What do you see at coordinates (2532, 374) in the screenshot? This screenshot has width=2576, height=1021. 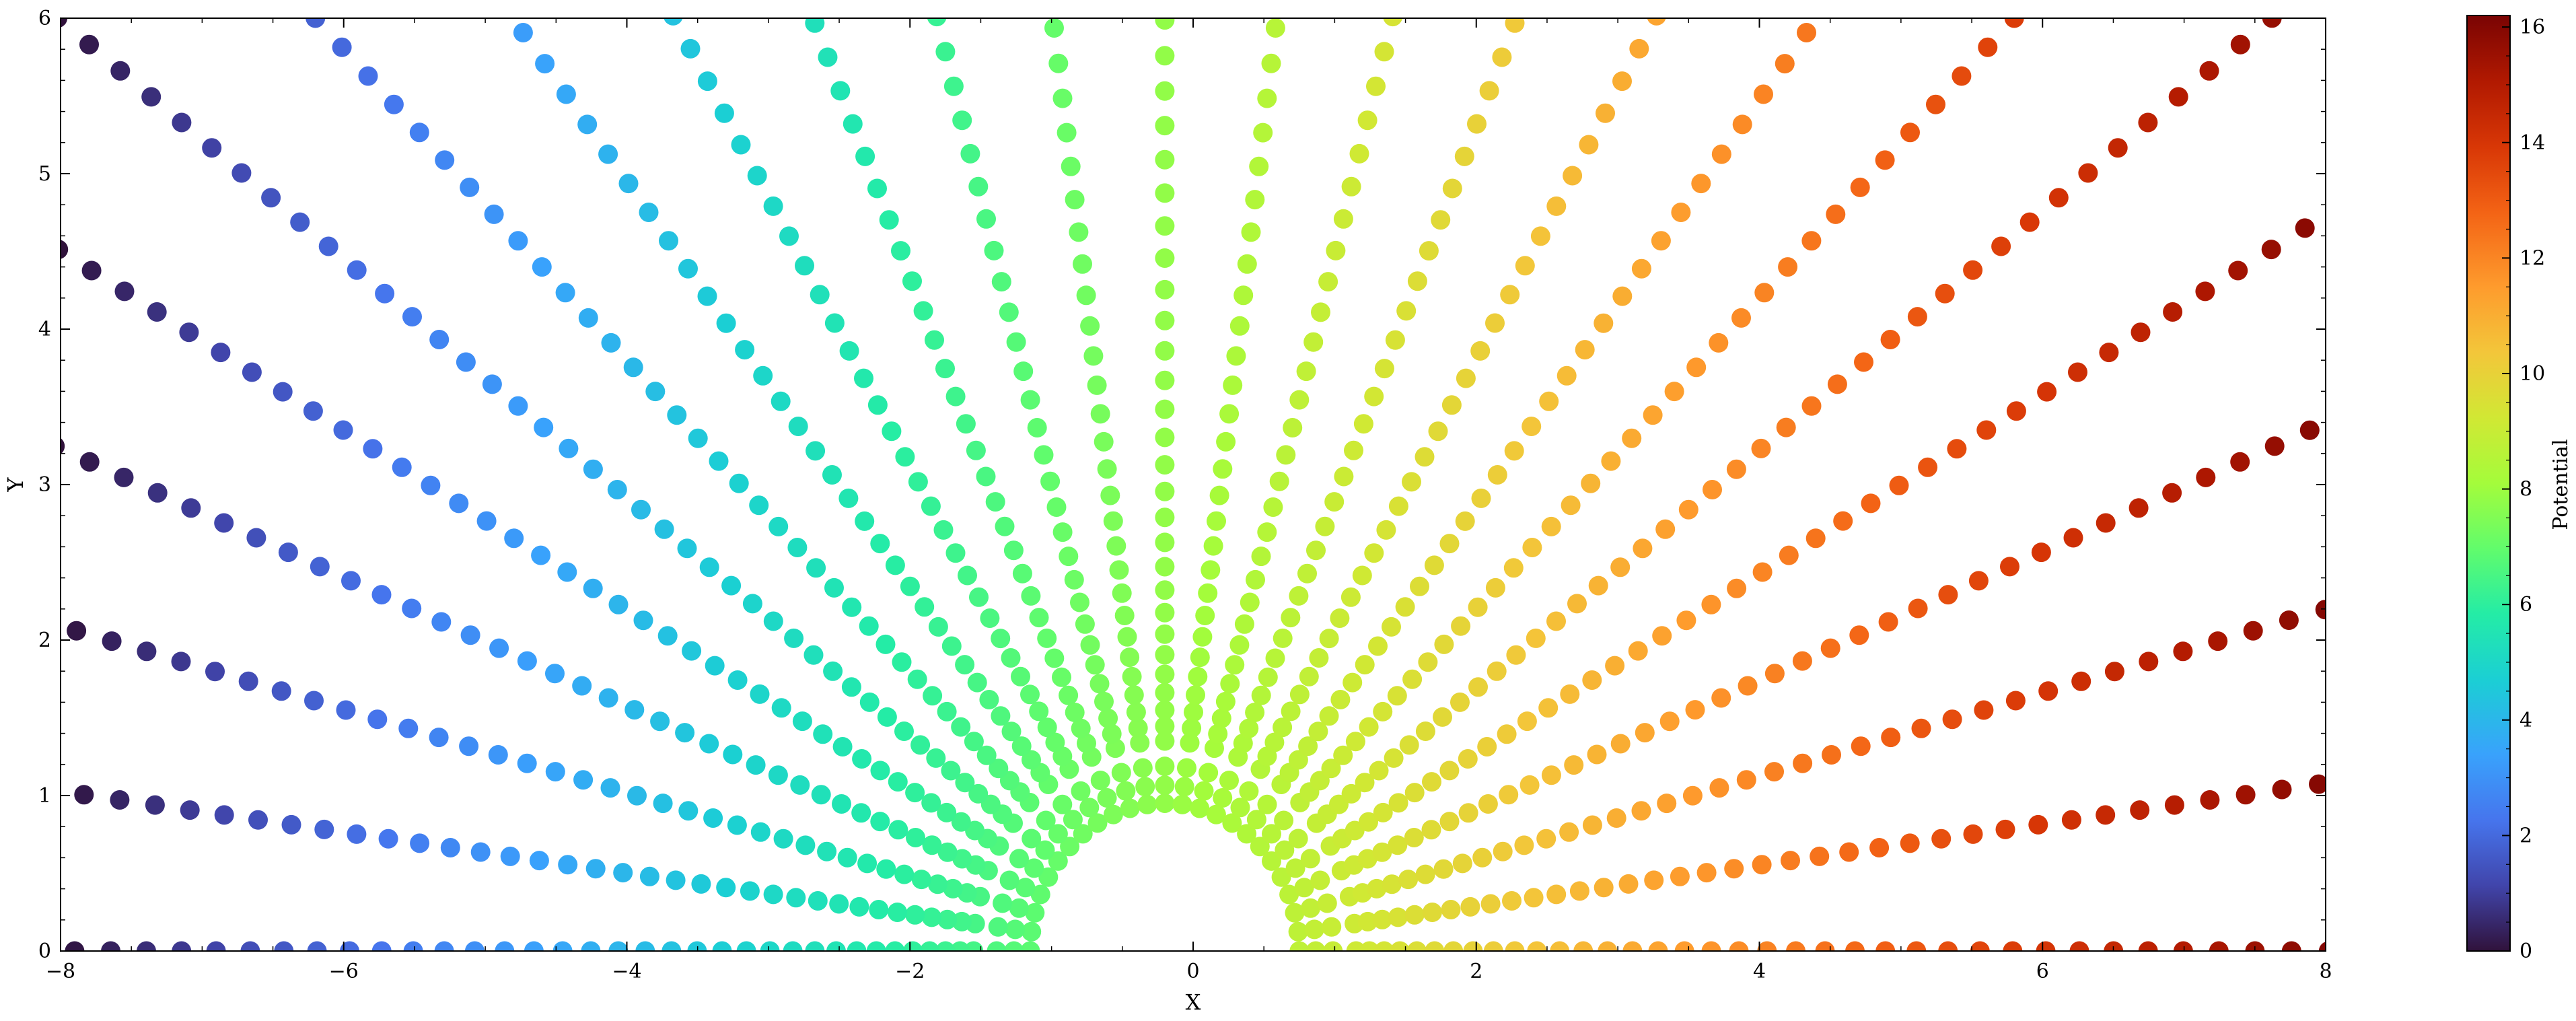 I see `colorbar-tick-label: 10` at bounding box center [2532, 374].